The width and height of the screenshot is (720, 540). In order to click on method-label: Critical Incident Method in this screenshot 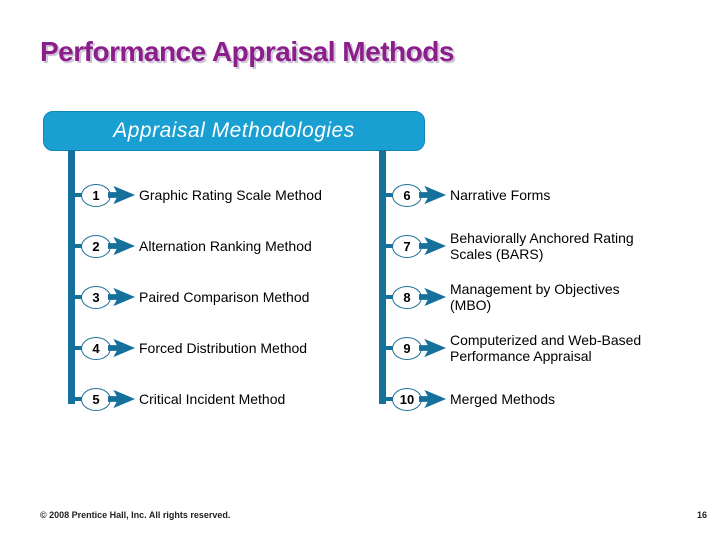, I will do `click(212, 399)`.